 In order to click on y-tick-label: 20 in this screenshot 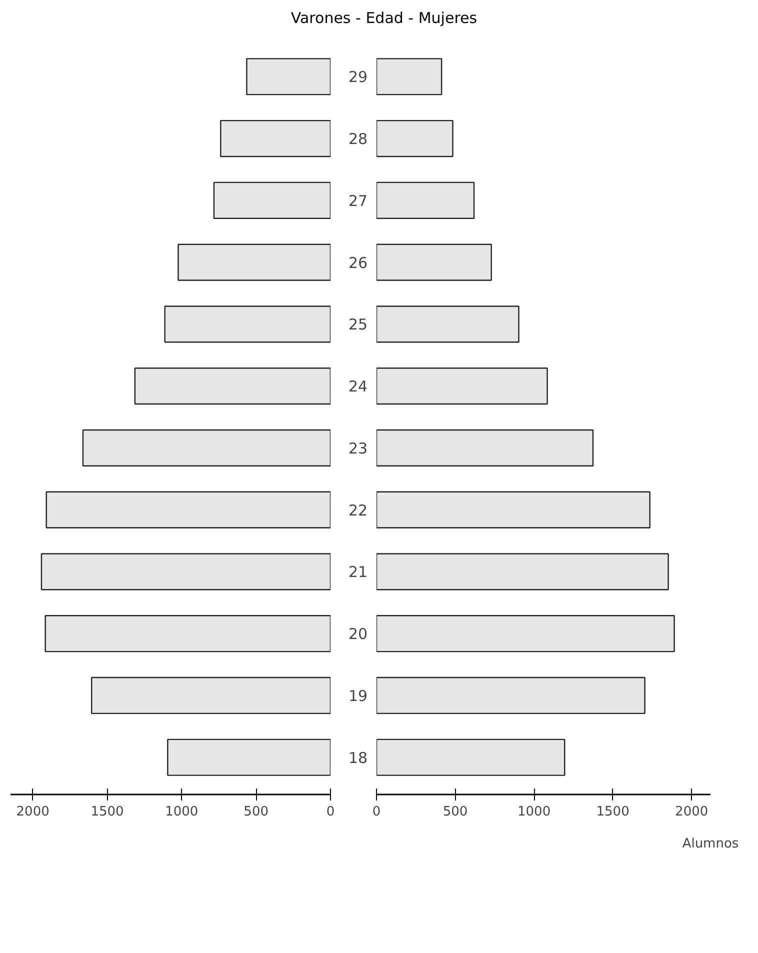, I will do `click(358, 635)`.